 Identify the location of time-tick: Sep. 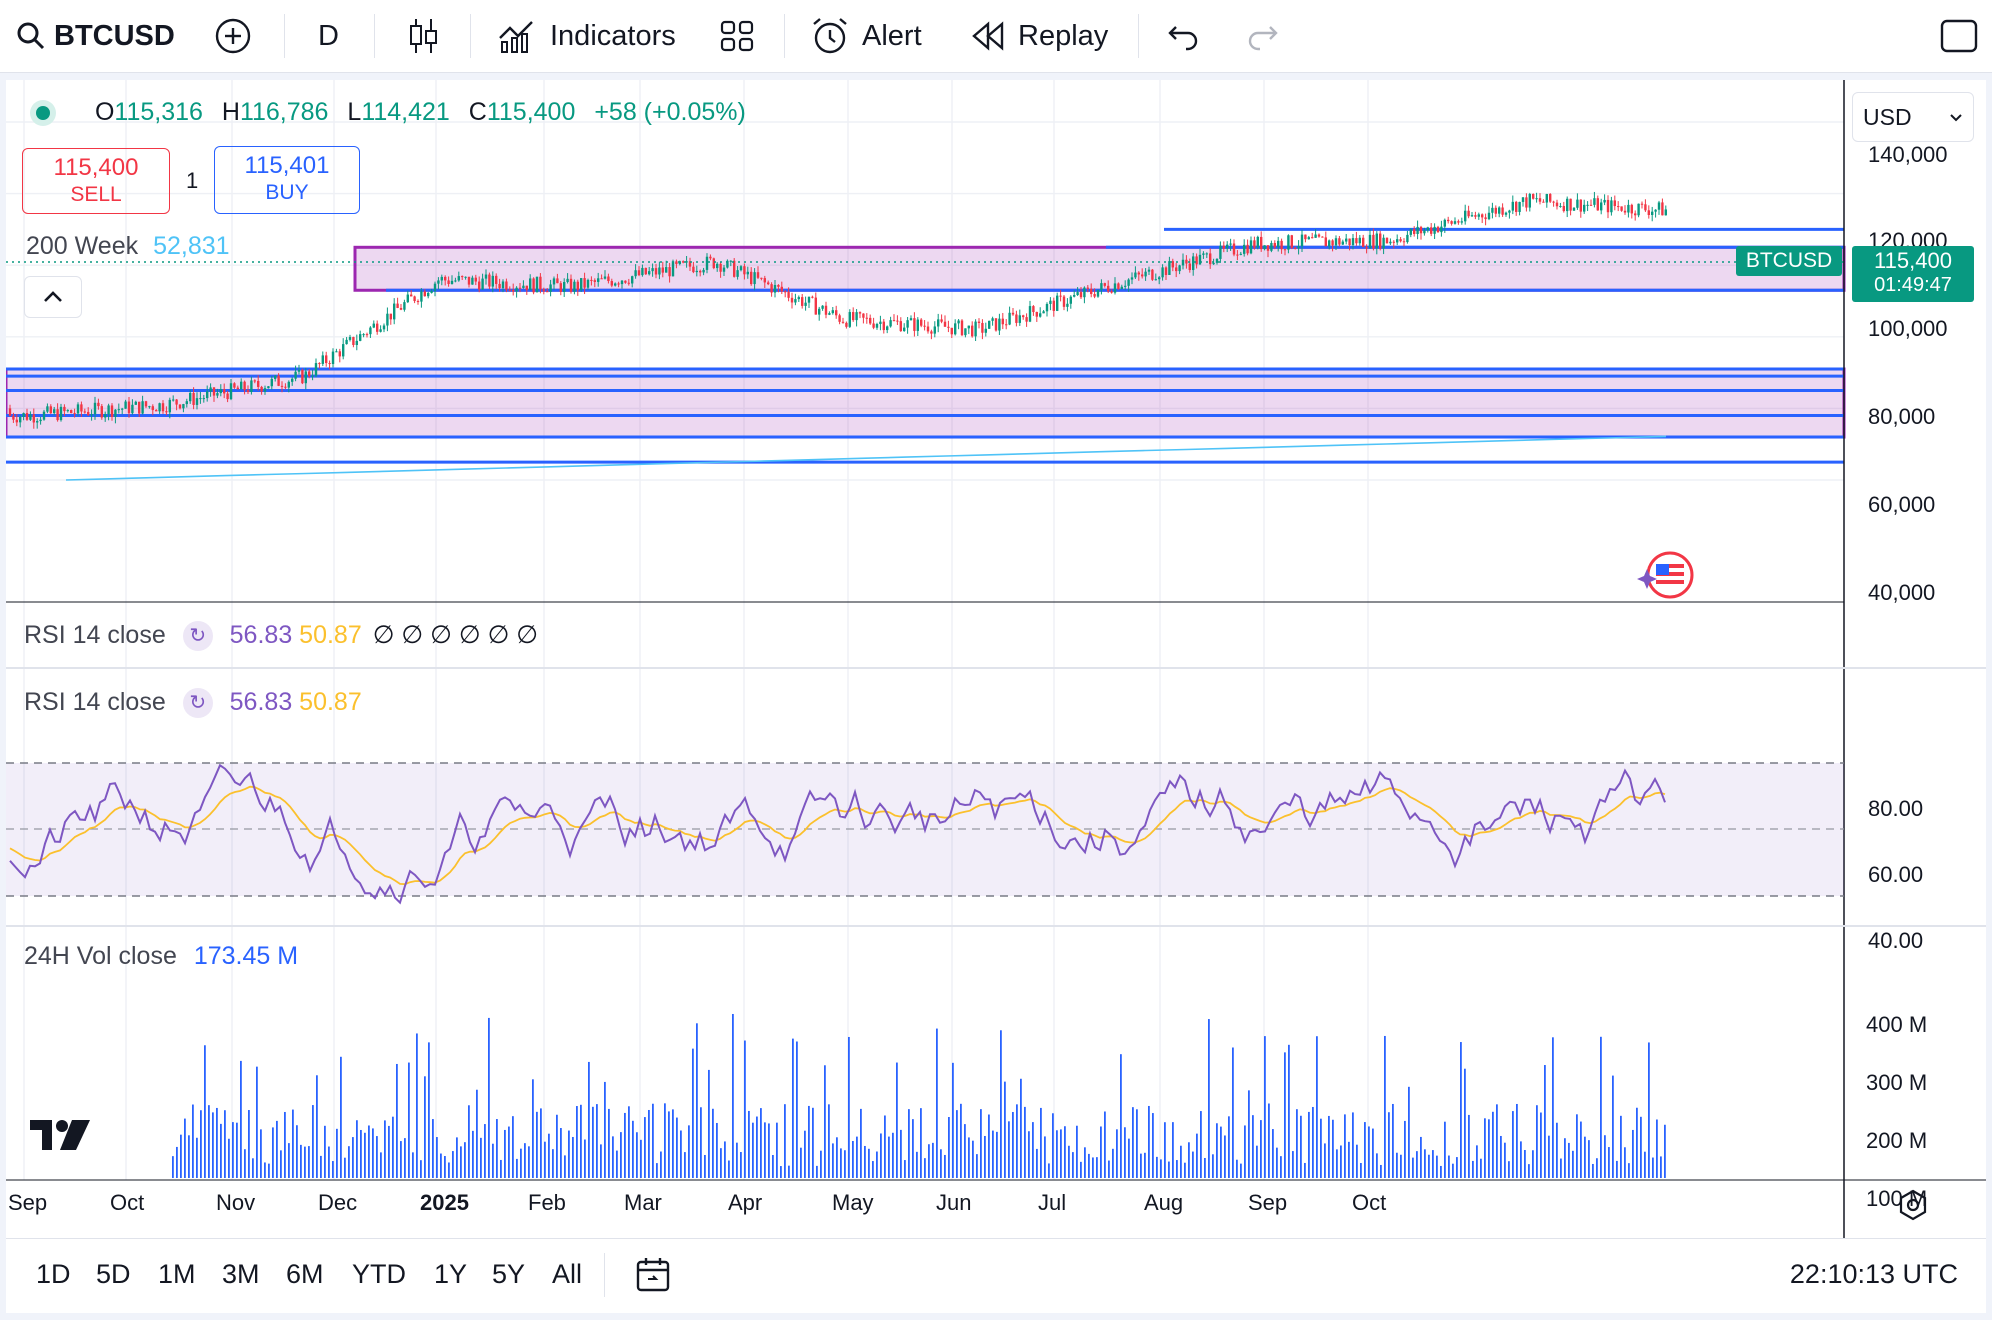
(28, 1202).